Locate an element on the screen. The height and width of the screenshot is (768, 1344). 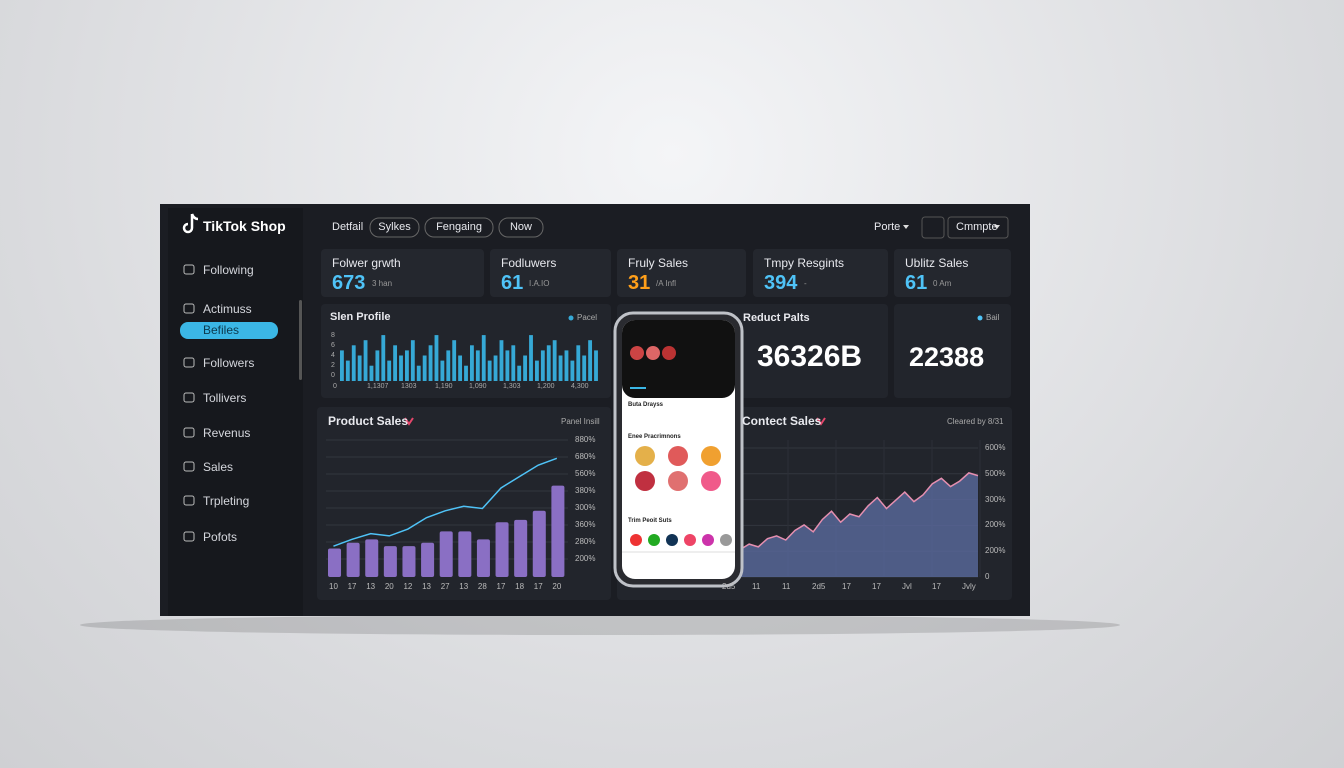
panel-note: Panel Insill is located at coordinates (580, 421).